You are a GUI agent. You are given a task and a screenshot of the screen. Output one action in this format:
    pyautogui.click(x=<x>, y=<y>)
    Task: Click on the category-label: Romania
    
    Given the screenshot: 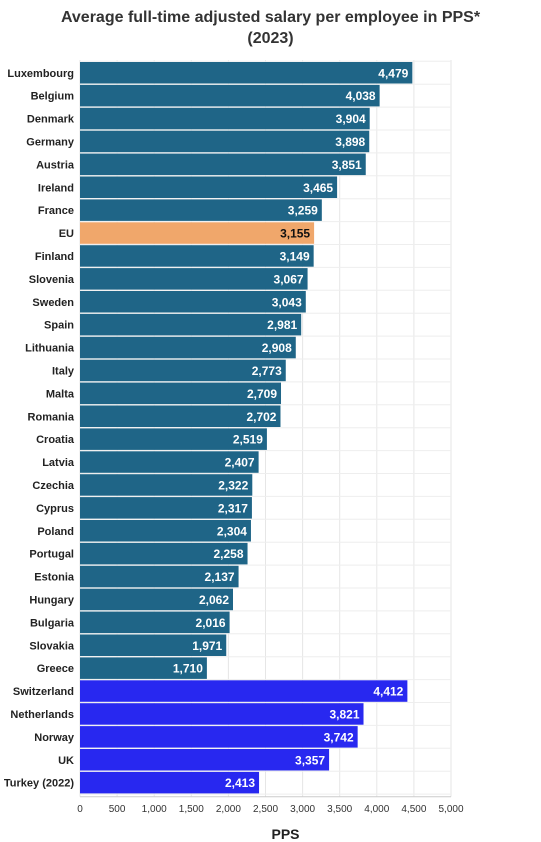 What is the action you would take?
    pyautogui.click(x=51, y=417)
    